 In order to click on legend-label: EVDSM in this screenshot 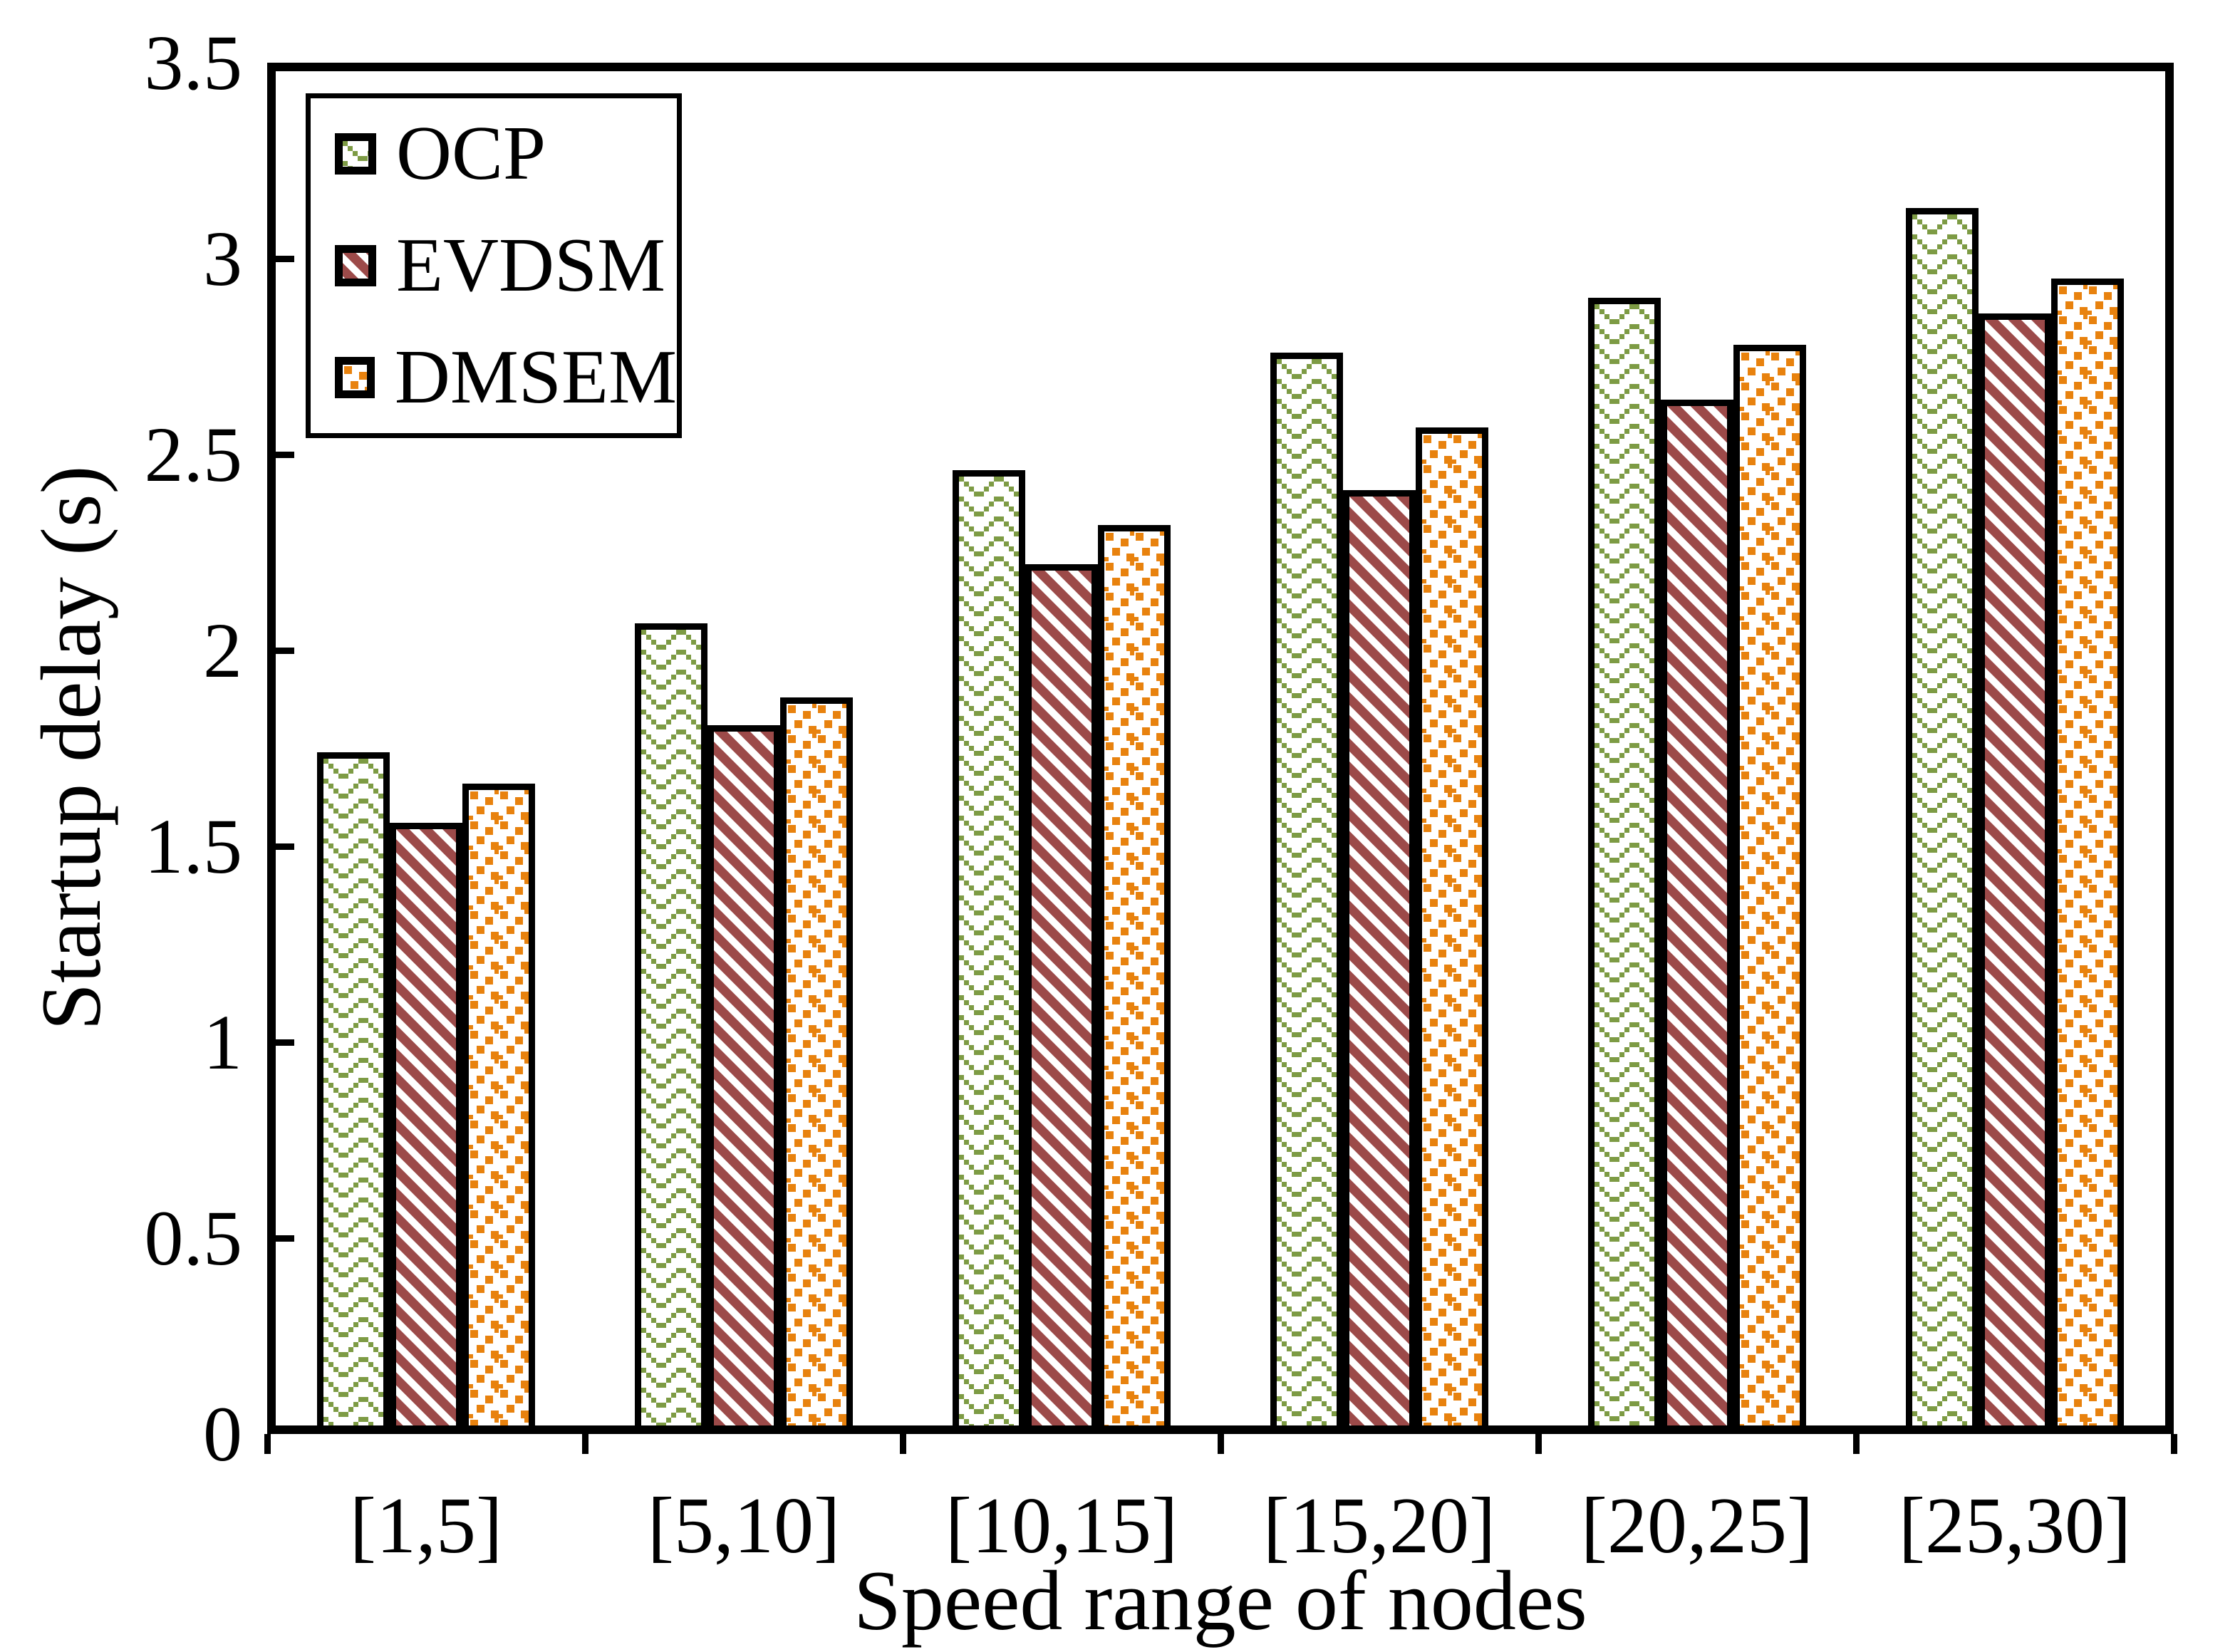, I will do `click(531, 265)`.